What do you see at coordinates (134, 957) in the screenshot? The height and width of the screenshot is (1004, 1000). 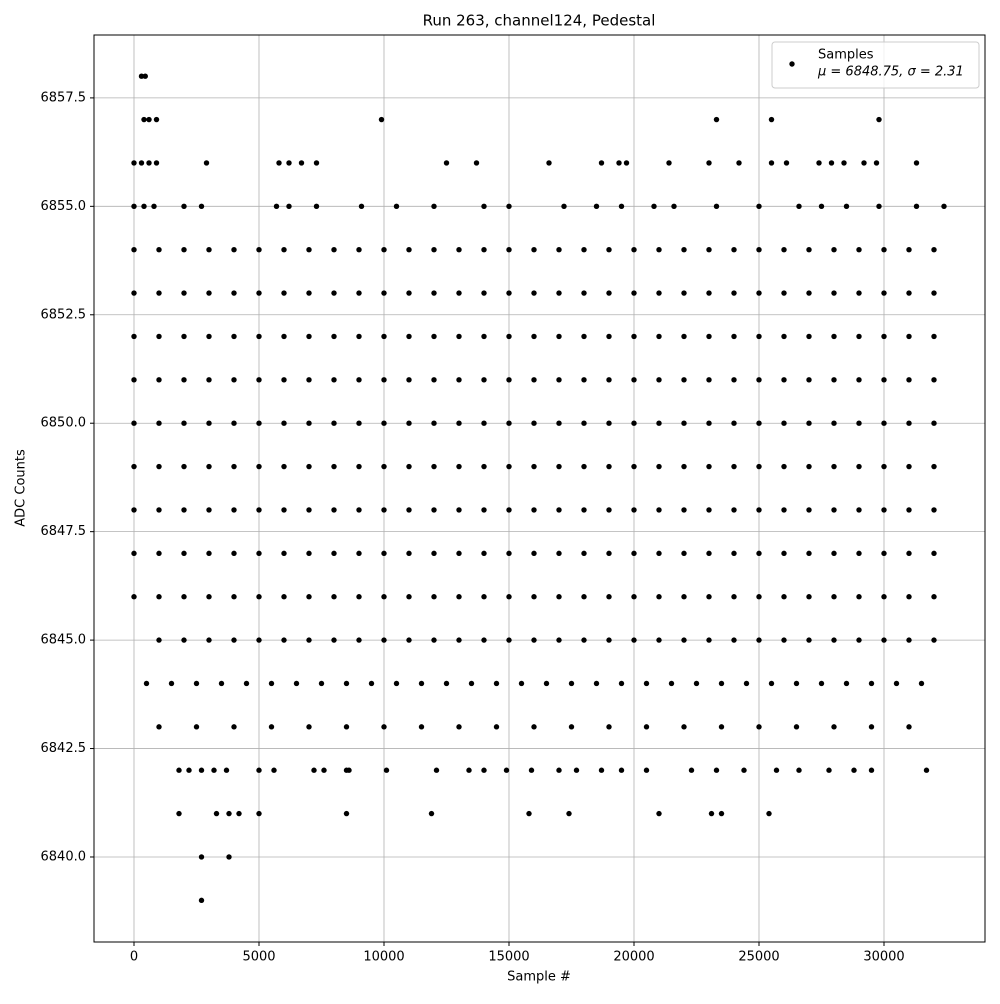 I see `x-tick-label: 0` at bounding box center [134, 957].